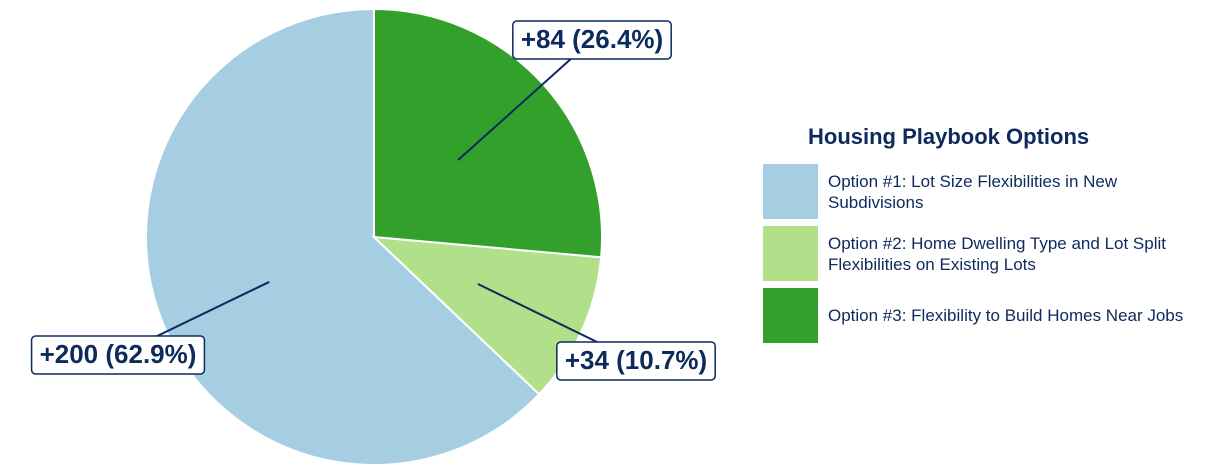 This screenshot has width=1227, height=466. What do you see at coordinates (487, 315) in the screenshot?
I see `pie-slice` at bounding box center [487, 315].